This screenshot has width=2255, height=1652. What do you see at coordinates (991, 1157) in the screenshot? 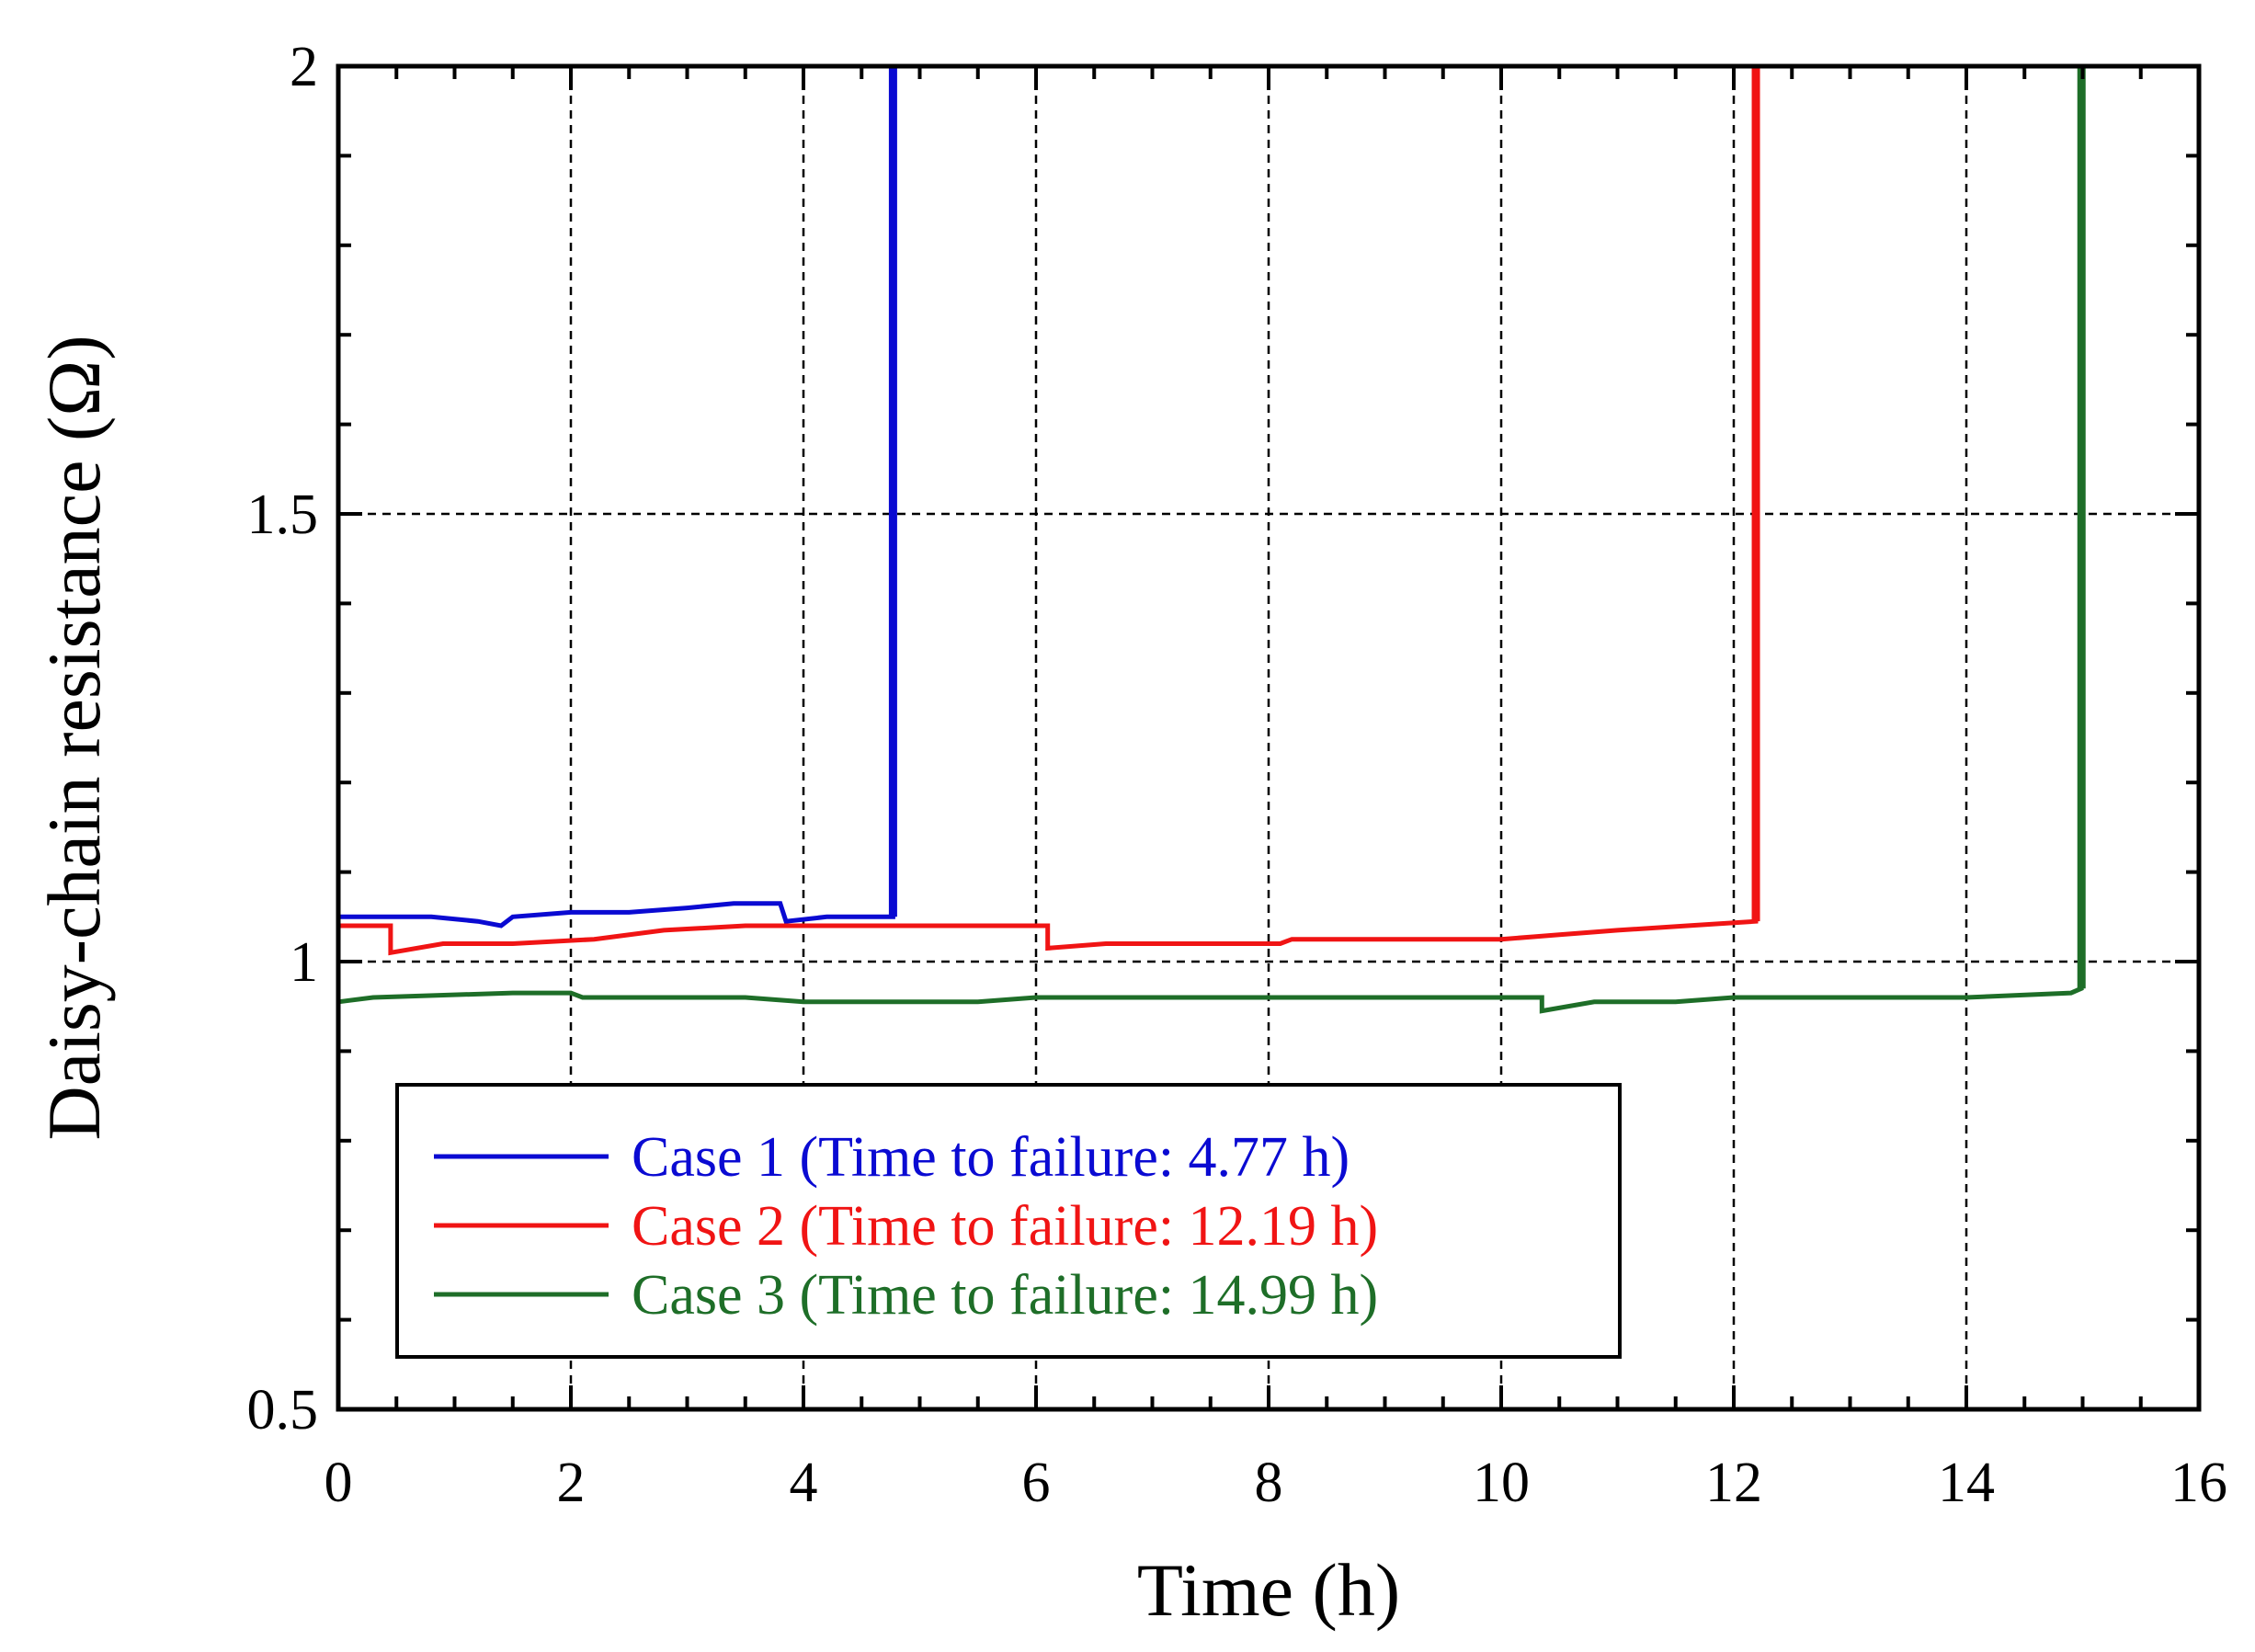
I see `legend-label-case-1: Case 1 (Time to failure: 4.77 h)` at bounding box center [991, 1157].